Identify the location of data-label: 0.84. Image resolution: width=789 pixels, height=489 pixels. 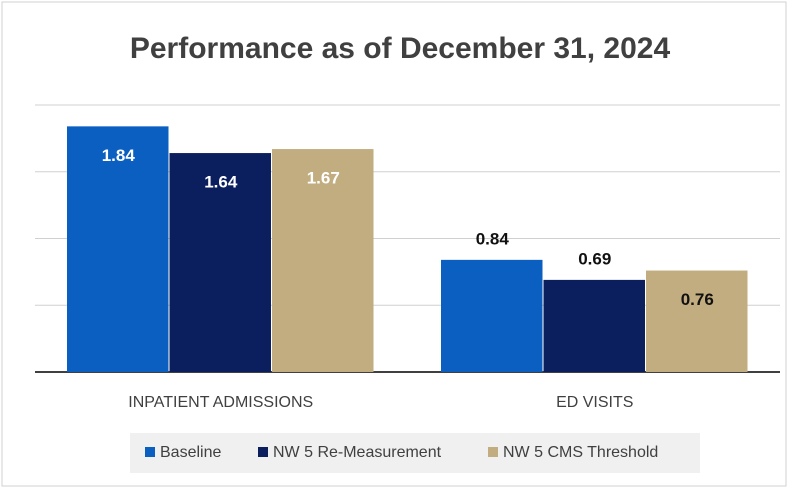
(493, 238).